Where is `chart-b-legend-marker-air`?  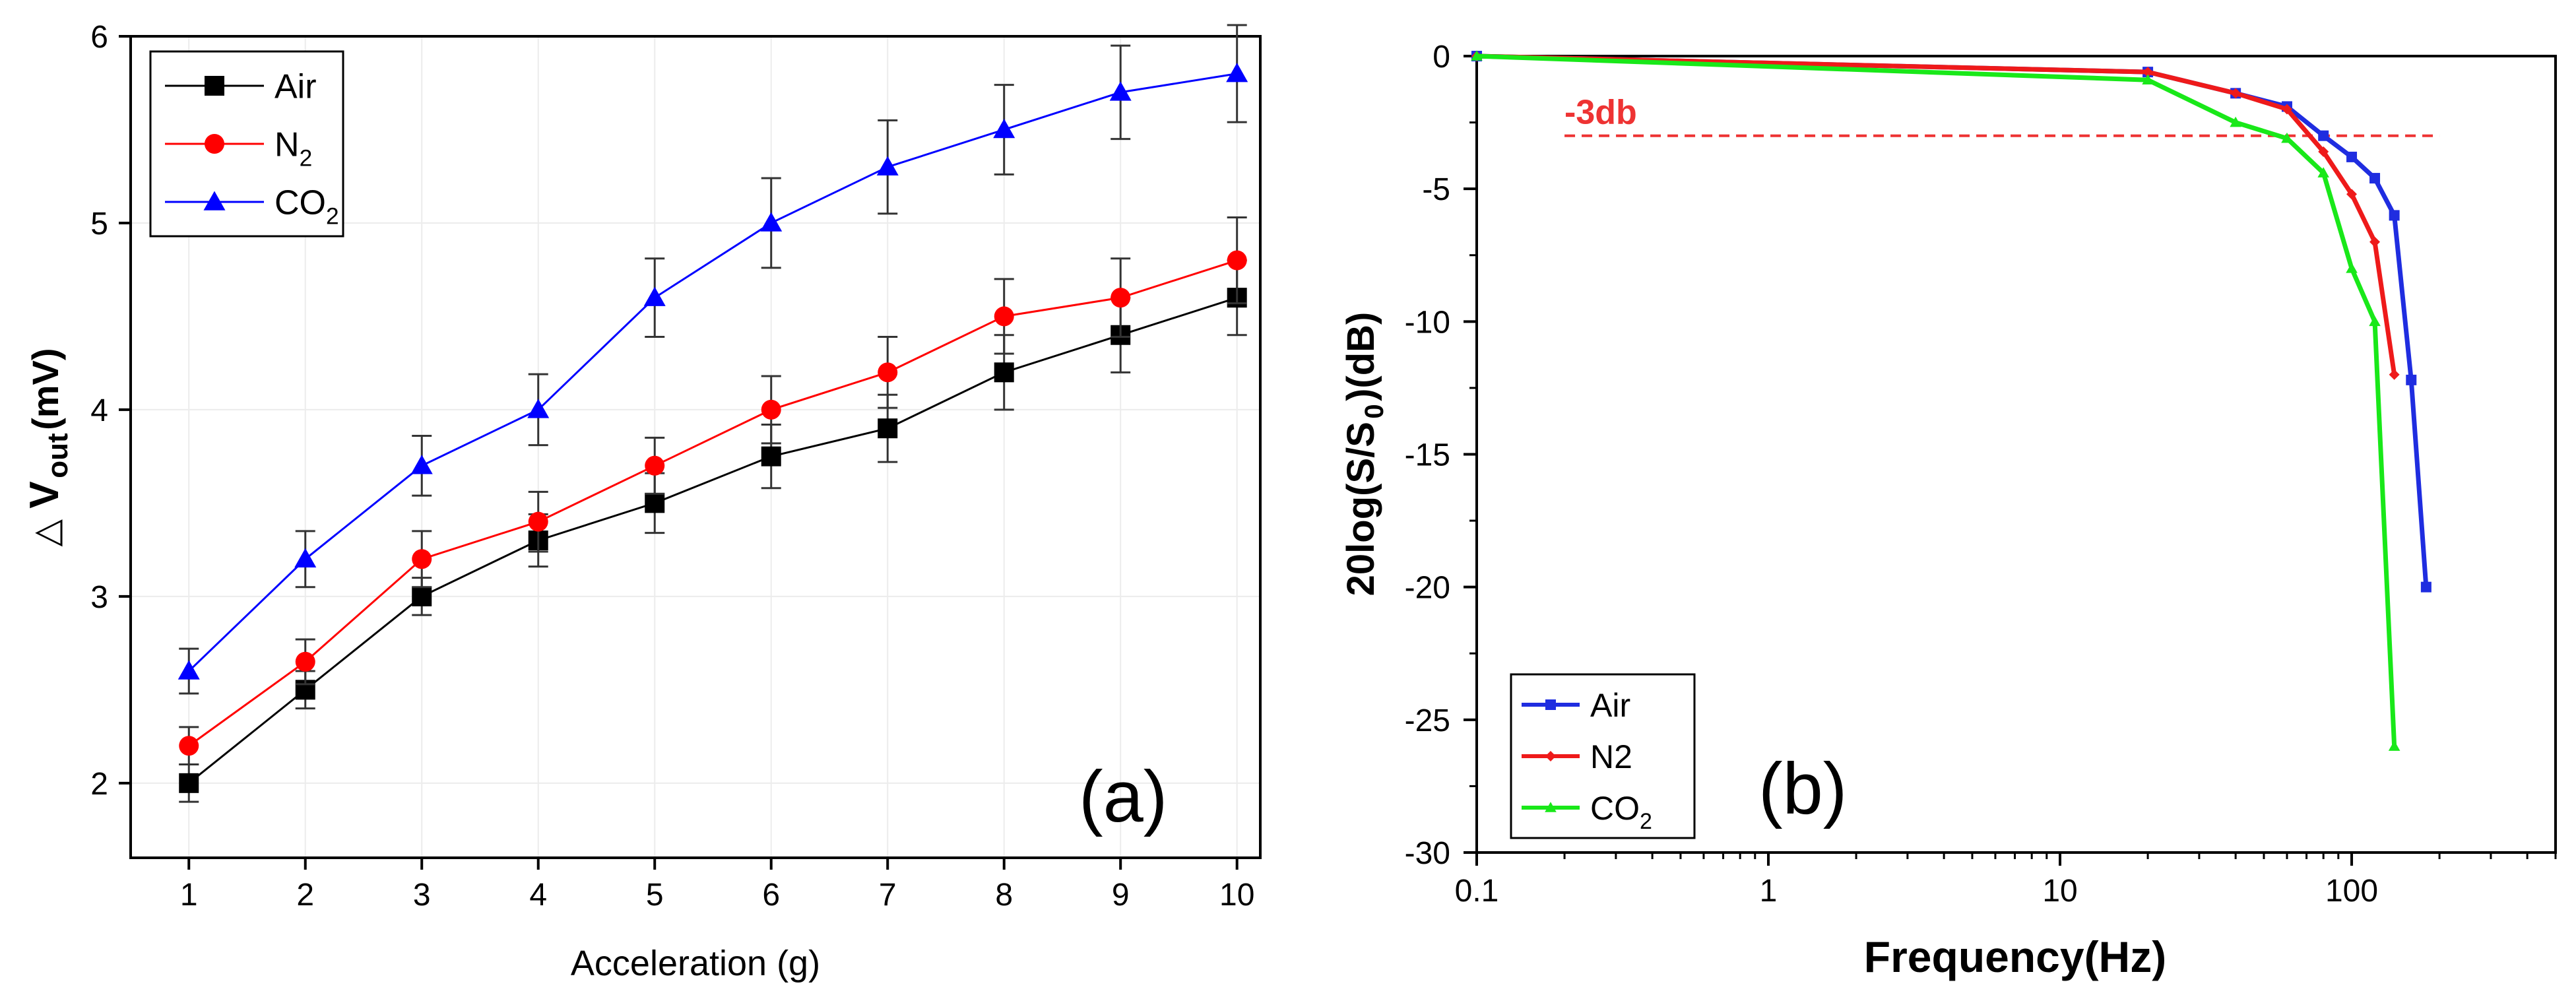
chart-b-legend-marker-air is located at coordinates (1550, 705).